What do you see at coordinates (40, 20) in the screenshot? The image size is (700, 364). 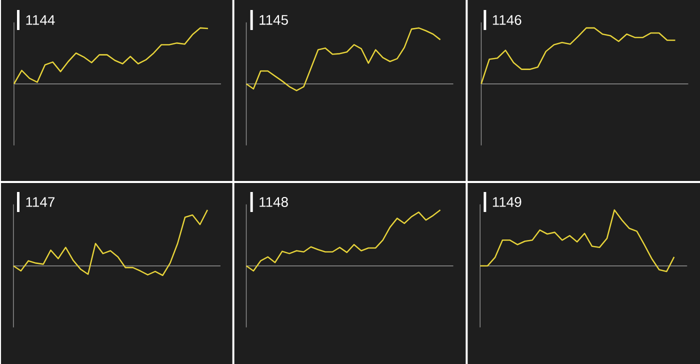 I see `chart-title: 1144` at bounding box center [40, 20].